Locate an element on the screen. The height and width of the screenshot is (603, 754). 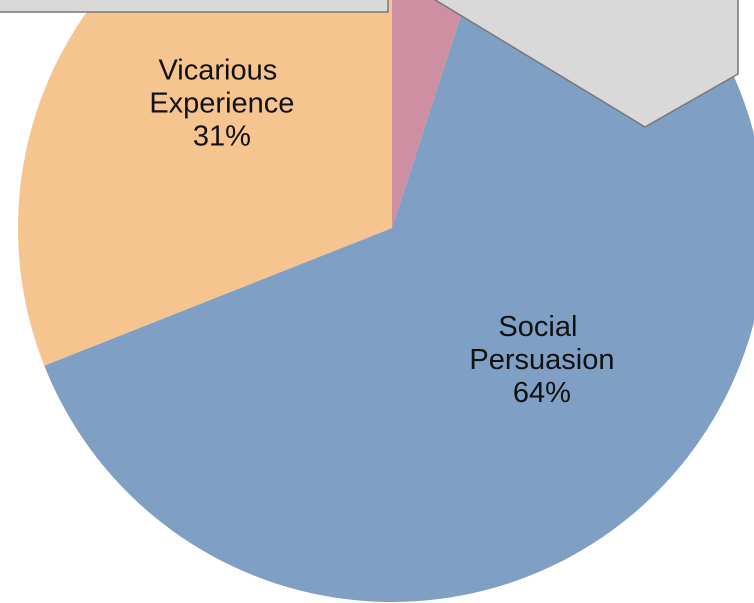
slice is located at coordinates (429, 114).